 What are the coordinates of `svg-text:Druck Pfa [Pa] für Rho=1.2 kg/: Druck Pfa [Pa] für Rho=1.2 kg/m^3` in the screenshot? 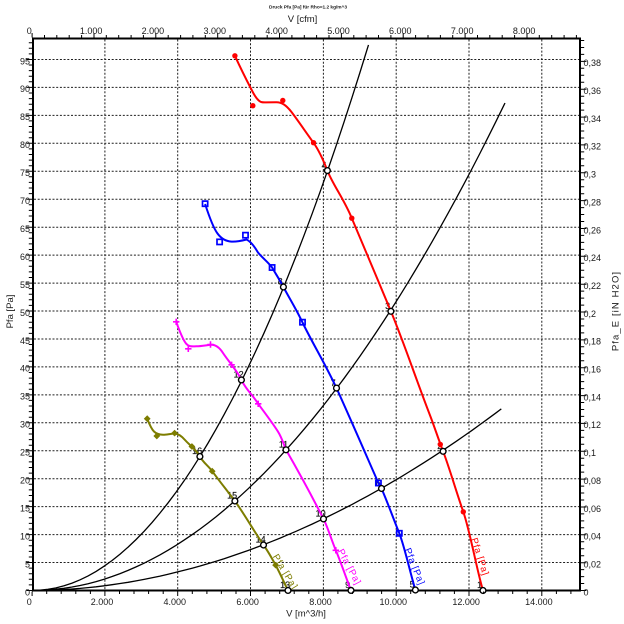 It's located at (308, 8).